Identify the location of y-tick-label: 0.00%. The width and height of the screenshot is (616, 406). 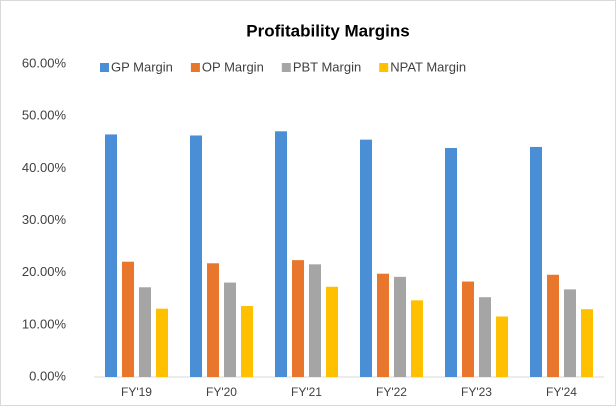
(47, 375).